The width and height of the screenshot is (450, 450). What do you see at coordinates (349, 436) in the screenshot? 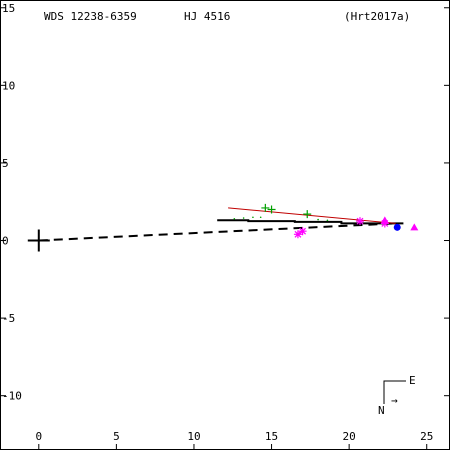
I see `x-tick-label-20: 20` at bounding box center [349, 436].